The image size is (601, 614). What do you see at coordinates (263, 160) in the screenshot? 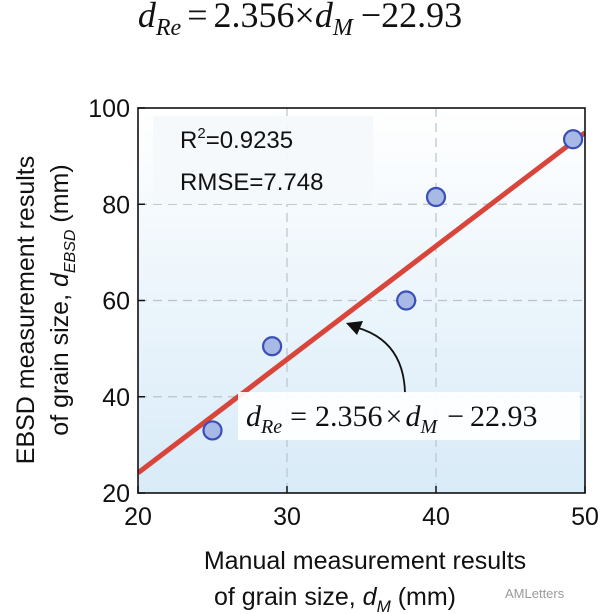
I see `stats-box` at bounding box center [263, 160].